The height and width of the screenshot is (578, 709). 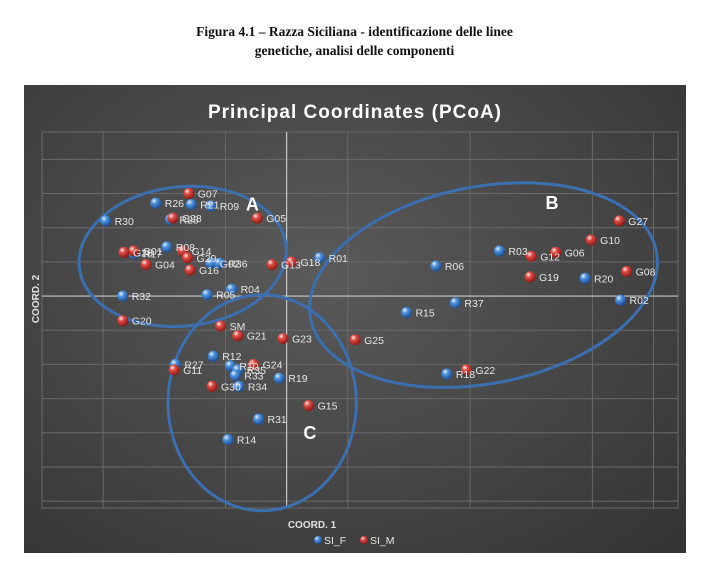 I want to click on point-label-g12: G12, so click(x=550, y=257).